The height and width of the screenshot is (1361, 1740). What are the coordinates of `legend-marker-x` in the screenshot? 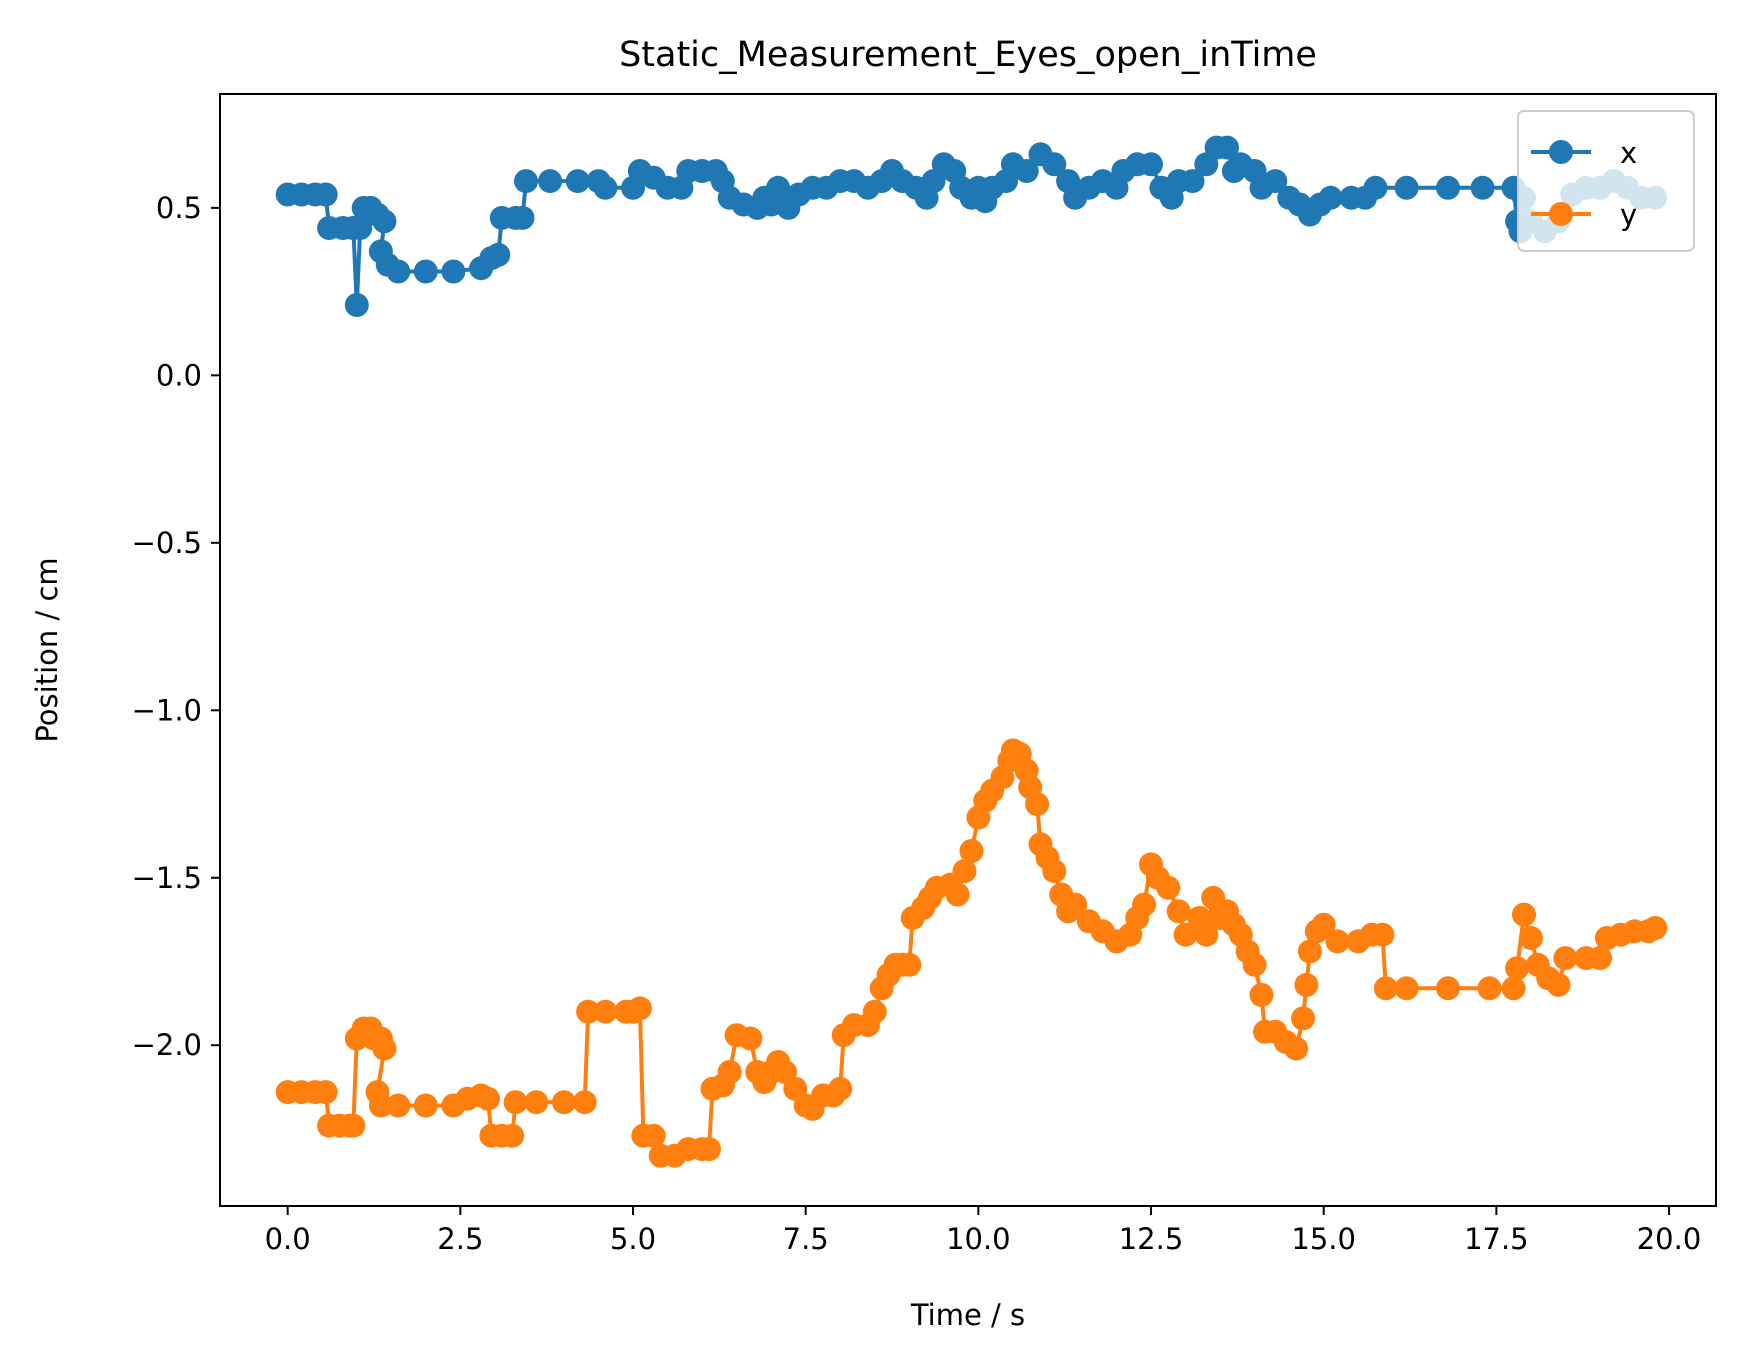 It's located at (1561, 152).